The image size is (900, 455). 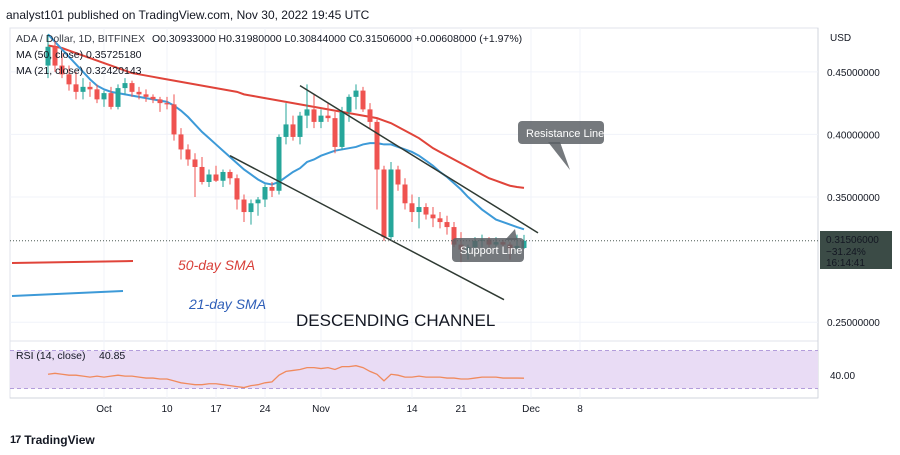 I want to click on legend-rsi-value: 40.85, so click(x=112, y=356).